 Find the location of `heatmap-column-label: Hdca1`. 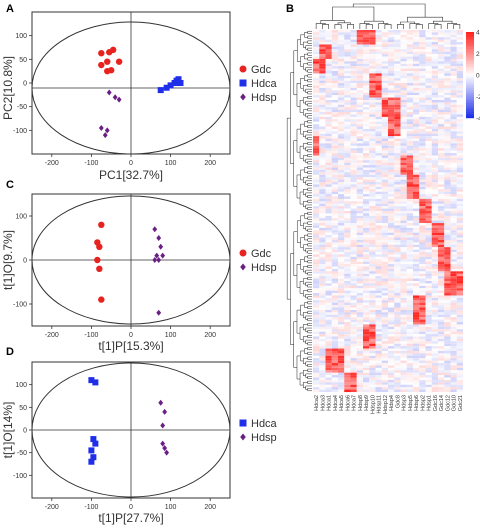

heatmap-column-label: Hdca1 is located at coordinates (330, 403).